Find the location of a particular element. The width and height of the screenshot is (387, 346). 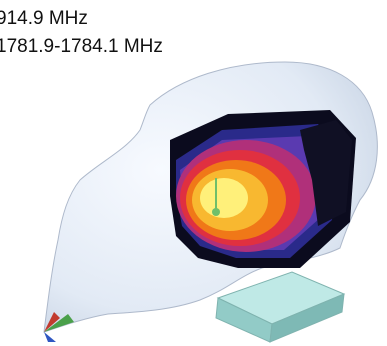

antenna-probe-icon is located at coordinates (216, 197).